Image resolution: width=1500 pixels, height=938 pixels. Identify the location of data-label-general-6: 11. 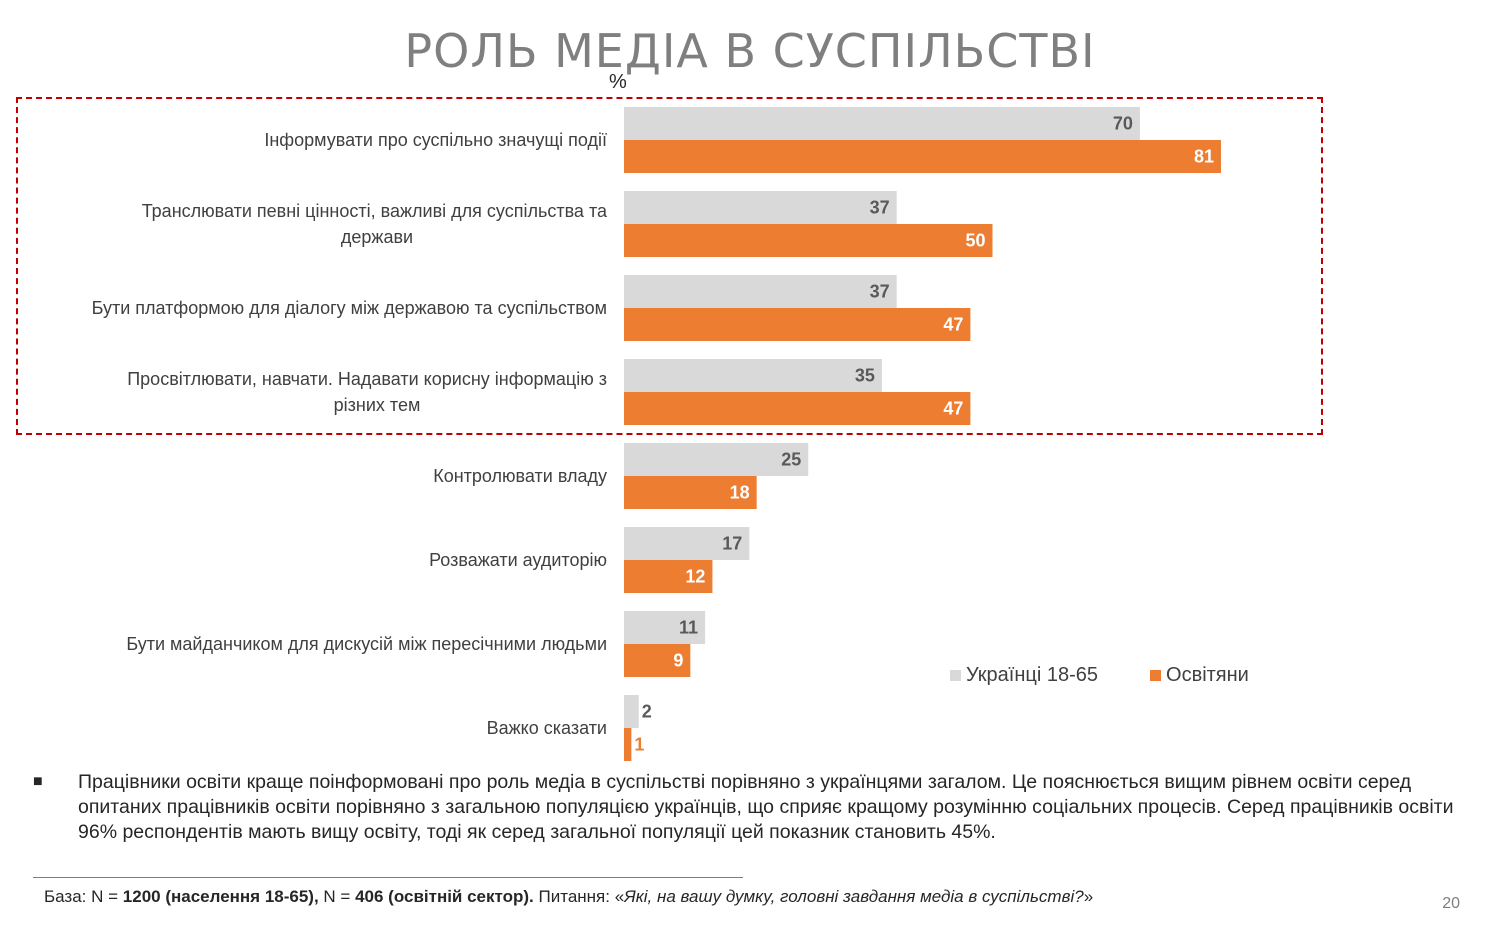
(688, 628).